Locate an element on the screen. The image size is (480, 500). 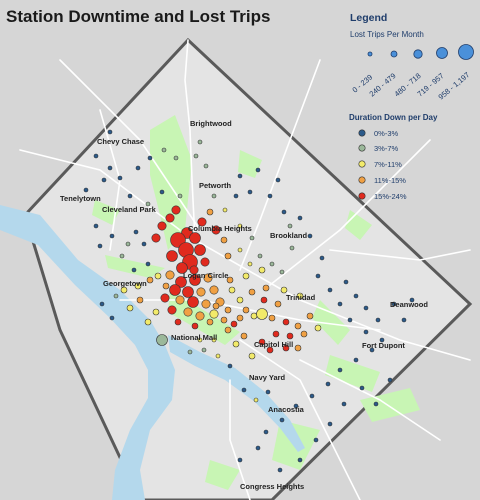
place-label-cleveland-park: Cleveland Park is located at coordinates (129, 209).